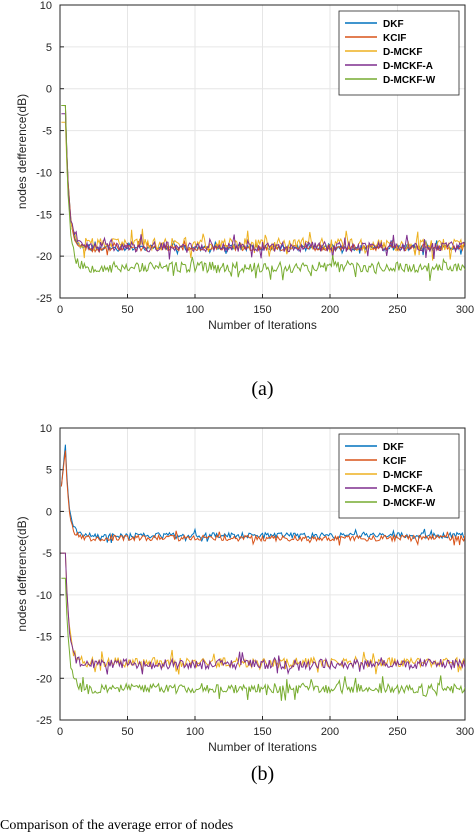 The width and height of the screenshot is (474, 835). Describe the element at coordinates (262, 498) in the screenshot. I see `series-line-kcif` at that location.